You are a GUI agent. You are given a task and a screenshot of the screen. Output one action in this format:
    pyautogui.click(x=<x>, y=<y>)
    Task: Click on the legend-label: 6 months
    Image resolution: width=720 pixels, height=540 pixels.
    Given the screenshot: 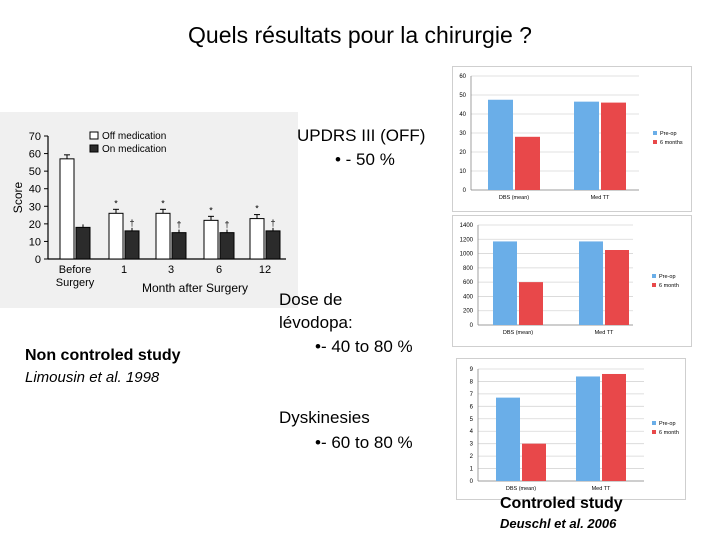 What is the action you would take?
    pyautogui.click(x=671, y=143)
    